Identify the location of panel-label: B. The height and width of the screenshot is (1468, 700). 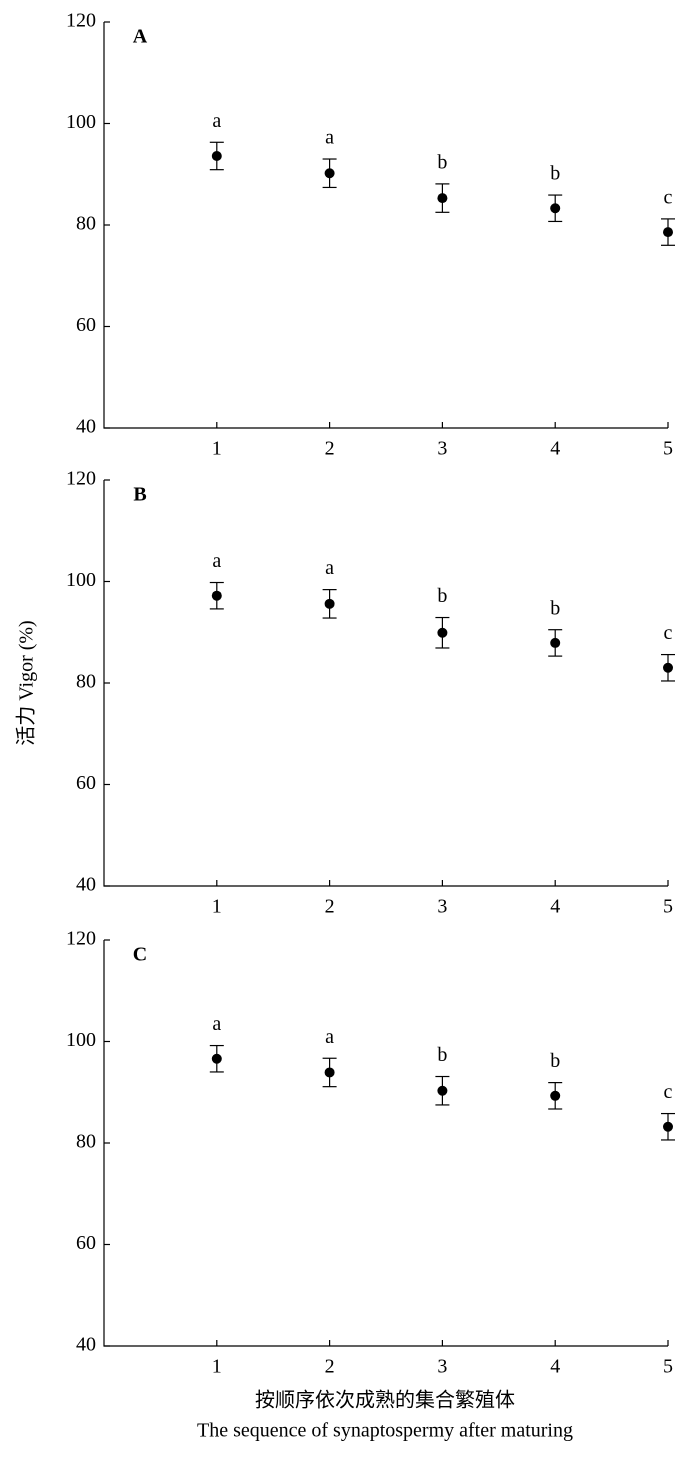
(139, 495).